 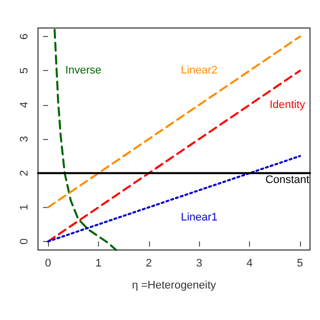 What do you see at coordinates (24, 207) in the screenshot?
I see `y-tick-label: 1` at bounding box center [24, 207].